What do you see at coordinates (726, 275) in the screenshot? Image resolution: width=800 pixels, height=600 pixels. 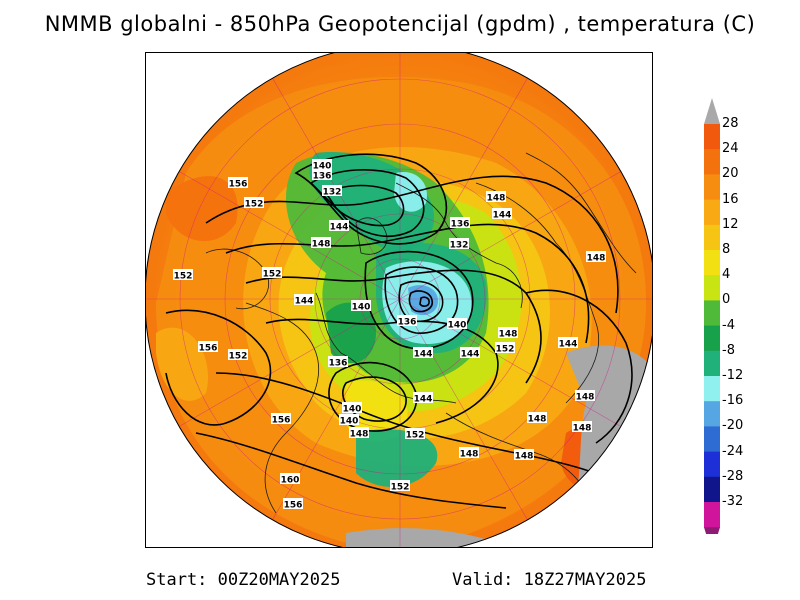 I see `colorbar-tick-label: 4` at bounding box center [726, 275].